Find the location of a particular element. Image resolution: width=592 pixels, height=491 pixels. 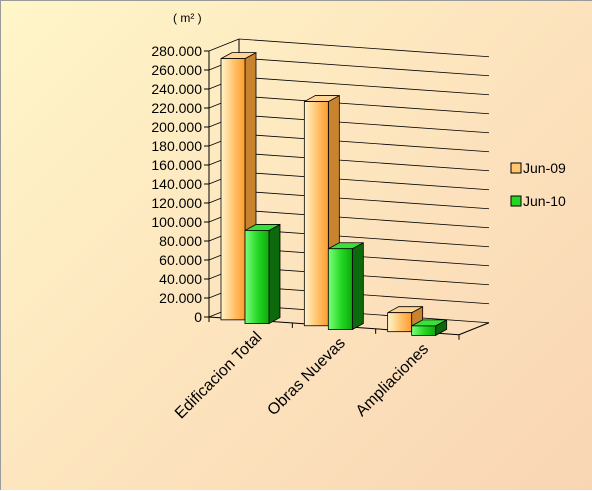

unit-label: ( m² ) is located at coordinates (187, 18).